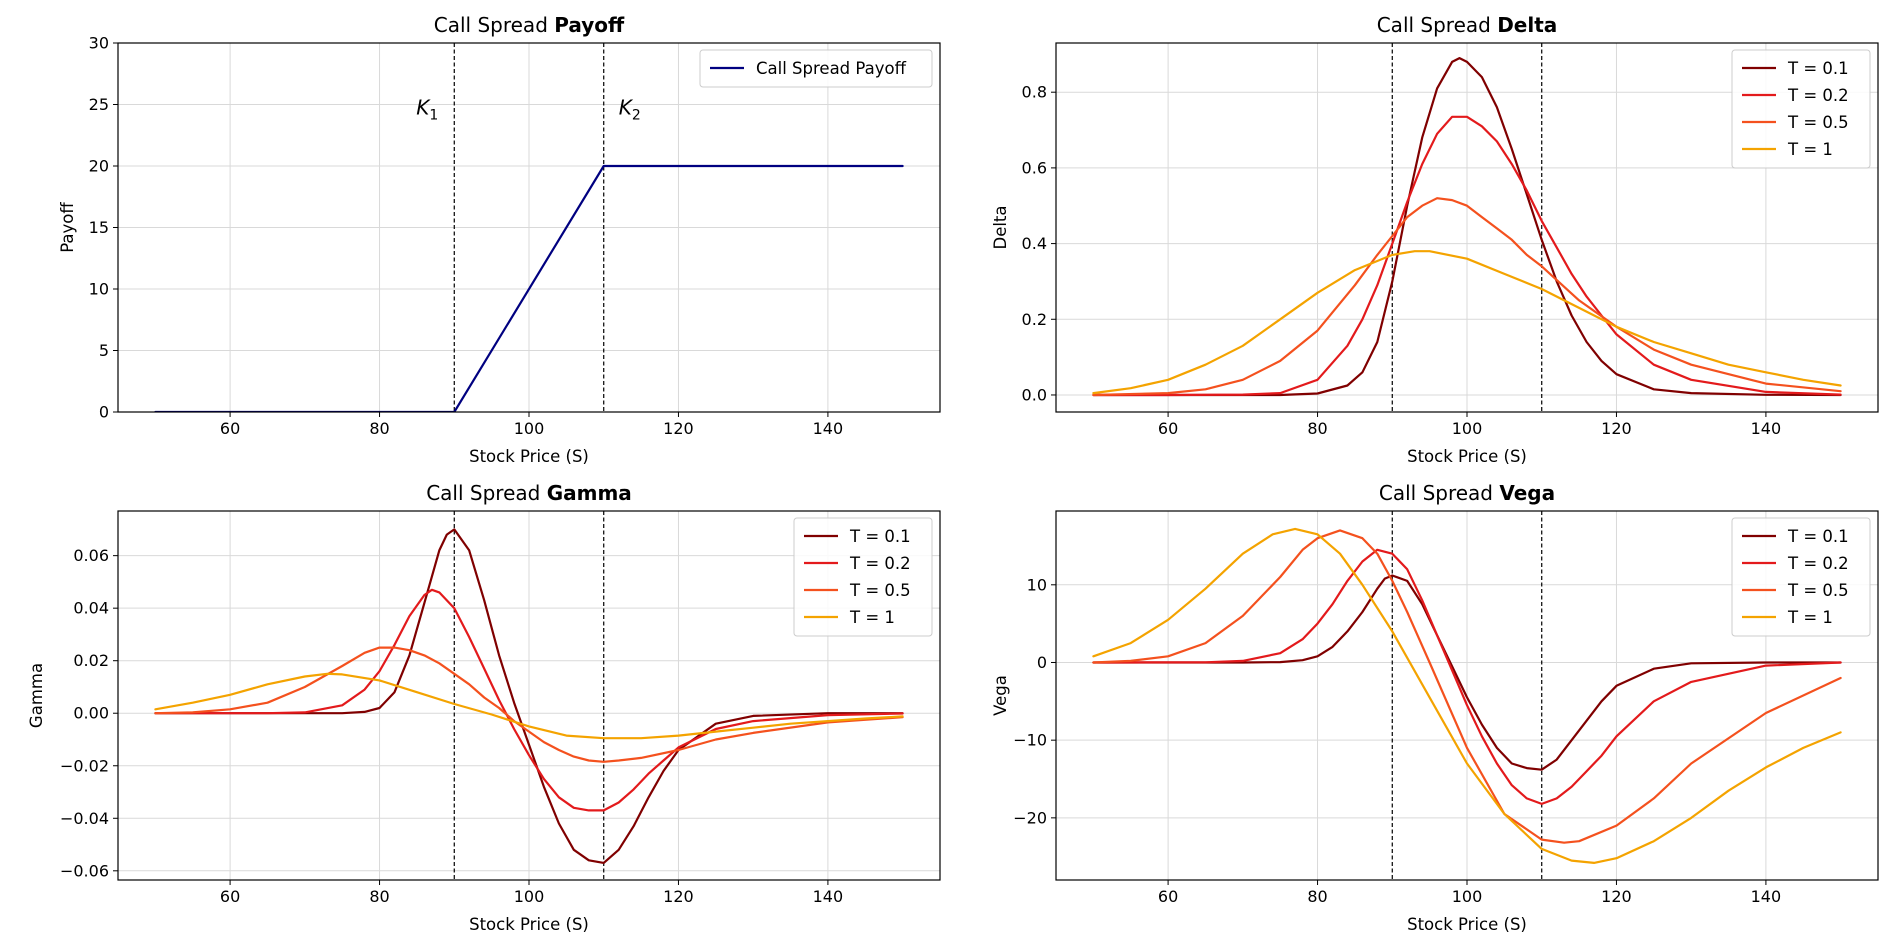  Describe the element at coordinates (1818, 122) in the screenshot. I see `legend-label: T = 0.5` at that location.